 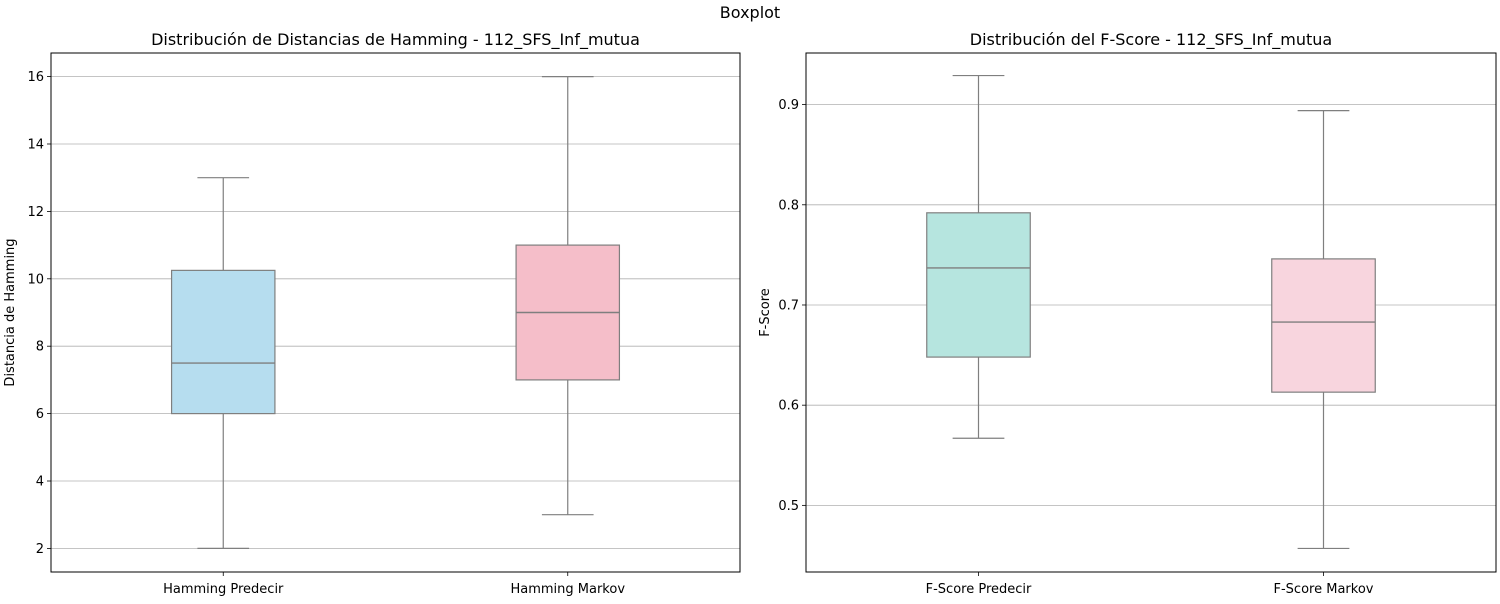 I want to click on x-tick-label: Hamming Markov, so click(x=567, y=589).